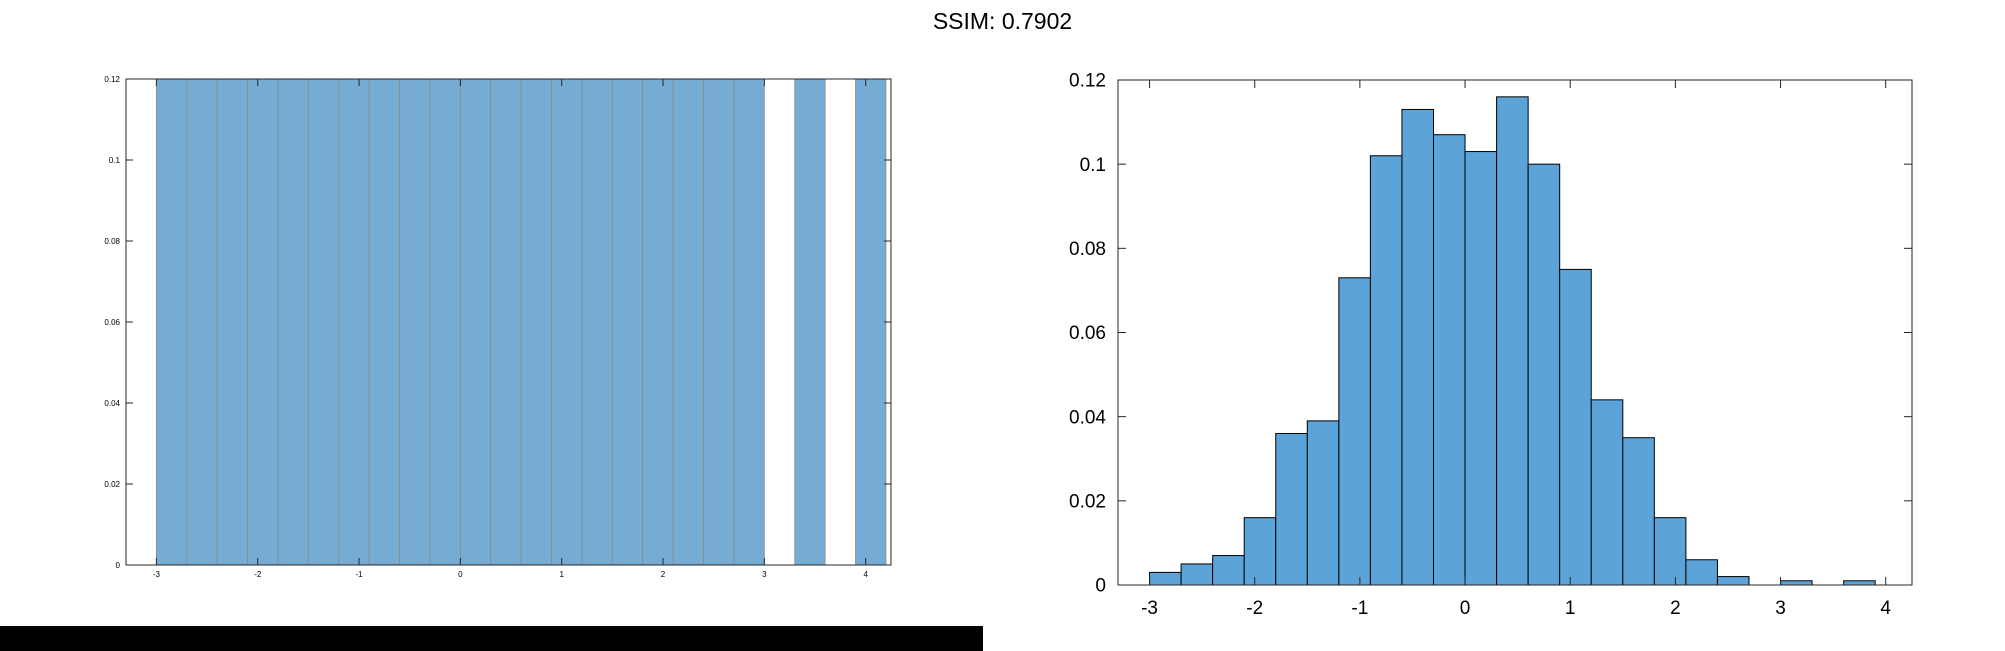  Describe the element at coordinates (1002, 21) in the screenshot. I see `page-title: SSIM: 0.7902` at that location.